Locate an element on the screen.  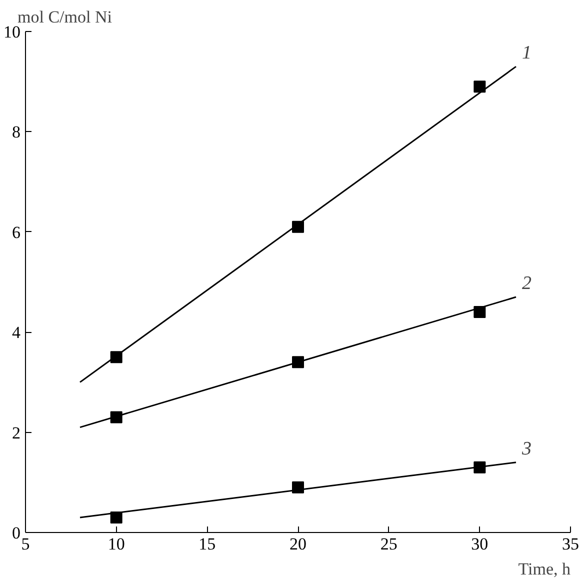
y-tick-label: 4 is located at coordinates (16, 332).